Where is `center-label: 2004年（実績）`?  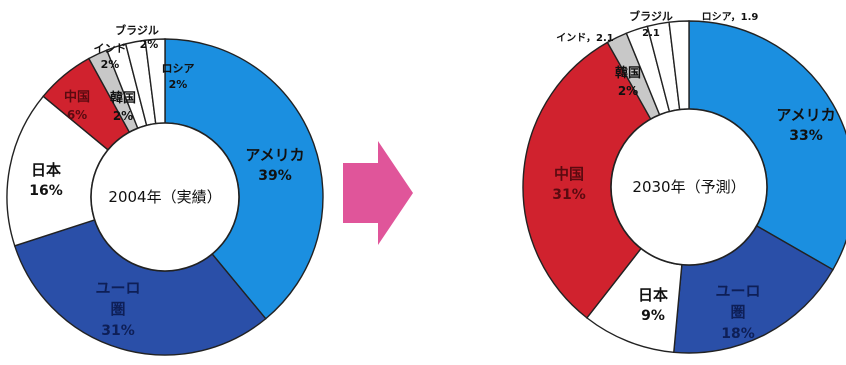 center-label: 2004年（実績） is located at coordinates (164, 197).